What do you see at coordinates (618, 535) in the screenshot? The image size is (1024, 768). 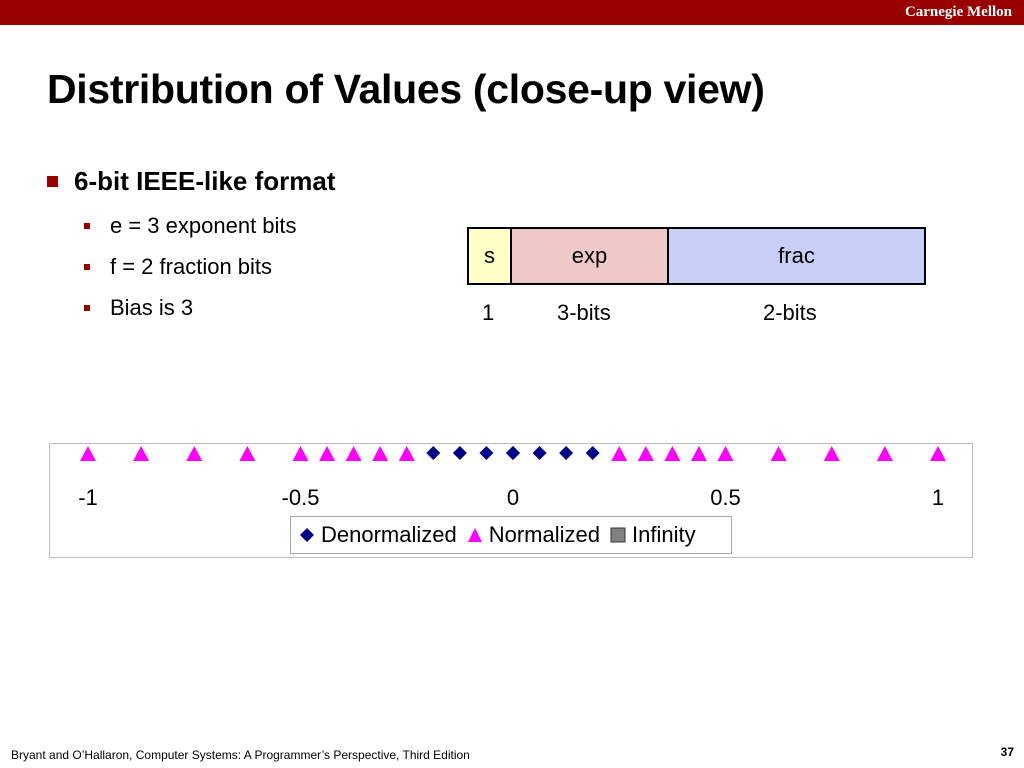 I see `square-icon` at bounding box center [618, 535].